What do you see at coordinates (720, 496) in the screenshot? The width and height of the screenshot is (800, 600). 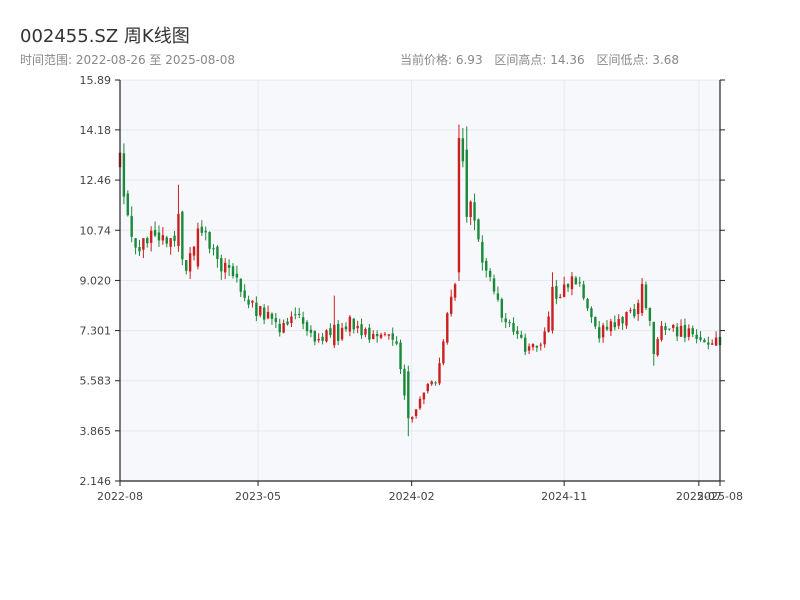 I see `x-tick-label: 2025-08` at bounding box center [720, 496].